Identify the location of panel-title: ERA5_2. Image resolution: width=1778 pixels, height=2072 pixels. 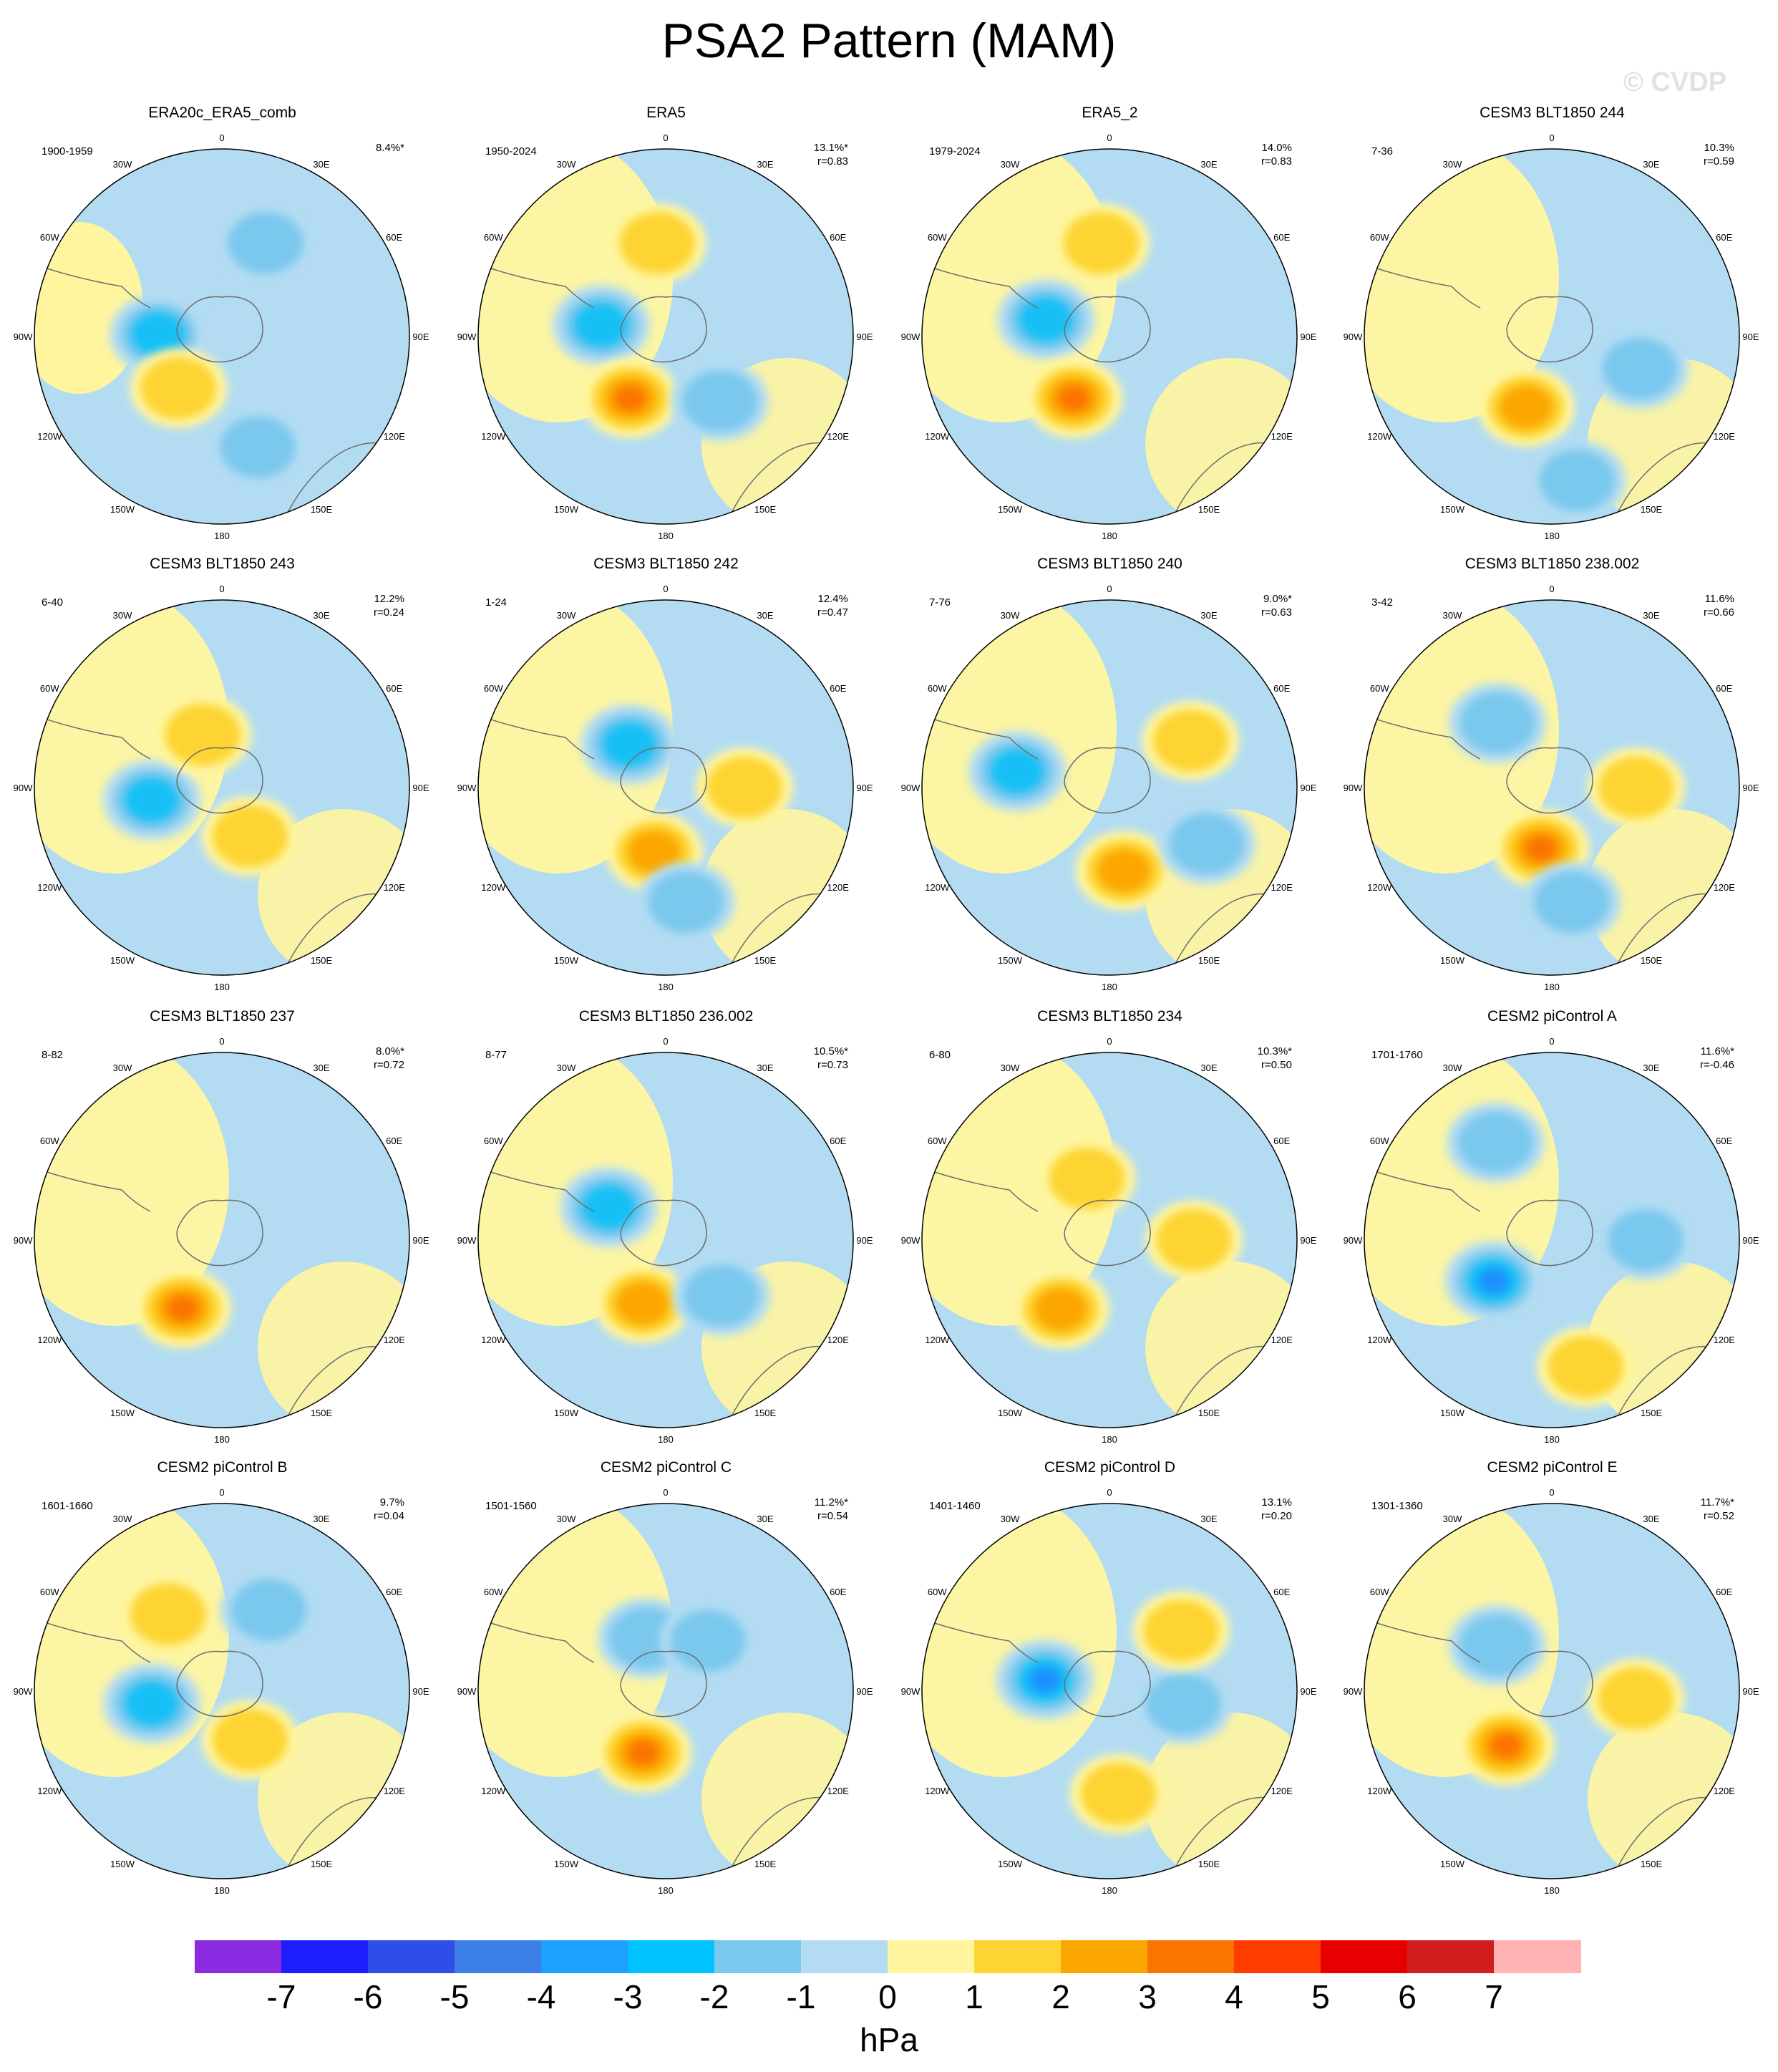
(1110, 113).